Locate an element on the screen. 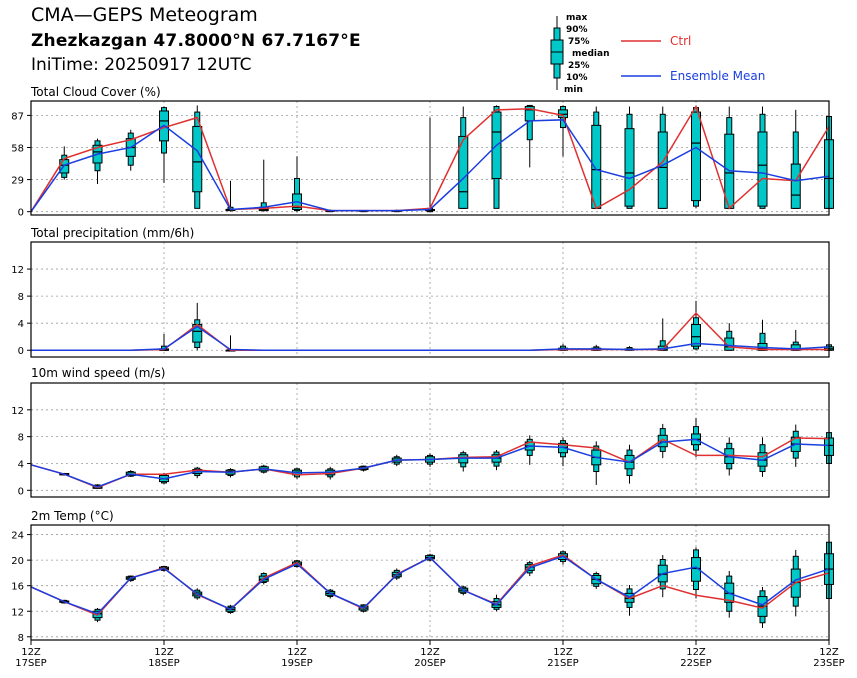 This screenshot has height=678, width=857. chart-title: CMA—GEPS Meteogram is located at coordinates (144, 15).